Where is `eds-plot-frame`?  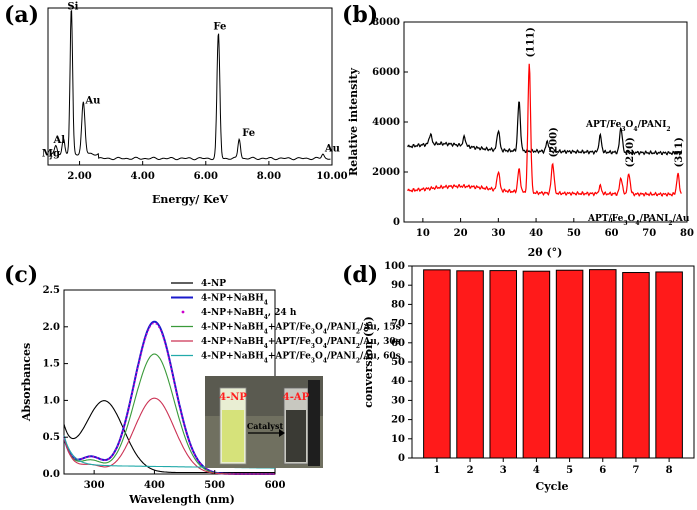 eds-plot-frame is located at coordinates (190, 86).